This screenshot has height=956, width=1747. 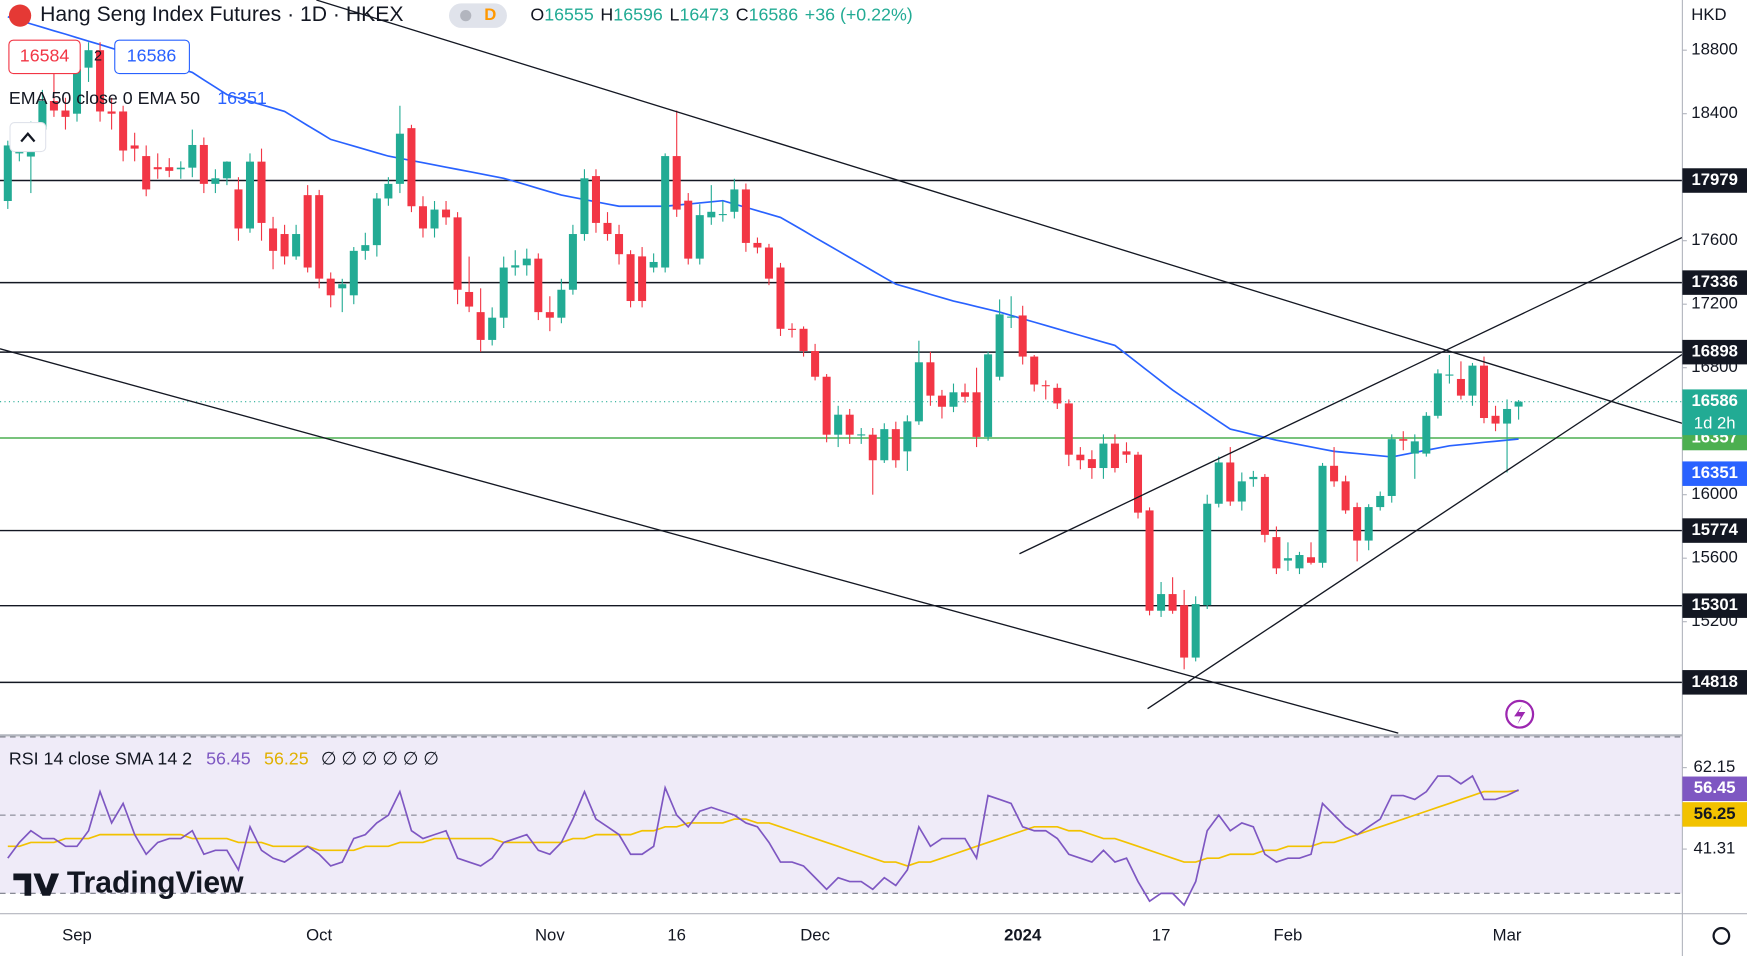 What do you see at coordinates (104, 98) in the screenshot?
I see `ema-legend: EMA 50 close 0 EMA 50` at bounding box center [104, 98].